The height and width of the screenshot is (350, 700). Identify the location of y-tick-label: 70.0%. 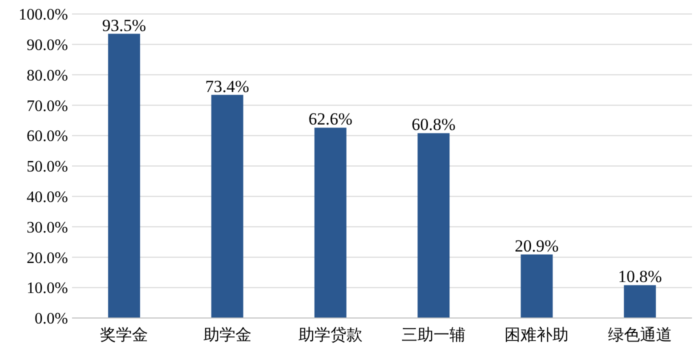
(47, 106).